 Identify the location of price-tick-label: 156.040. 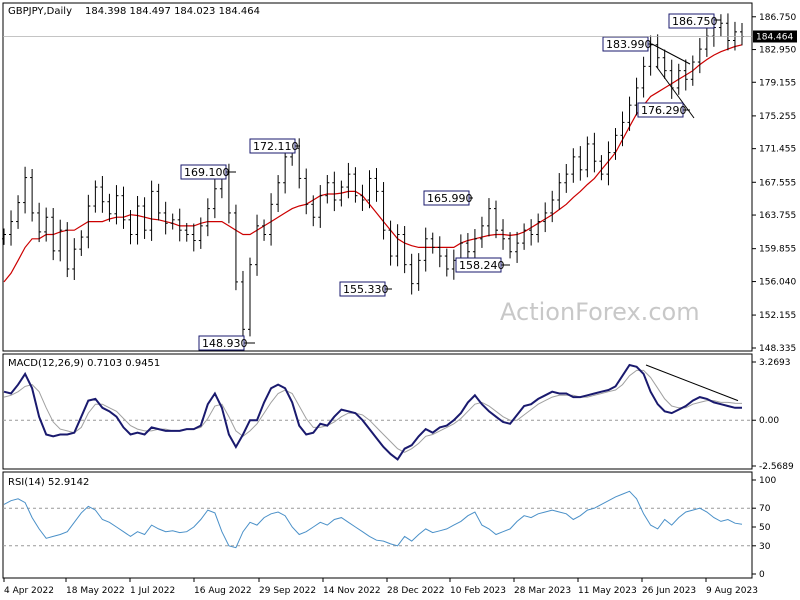
(777, 283).